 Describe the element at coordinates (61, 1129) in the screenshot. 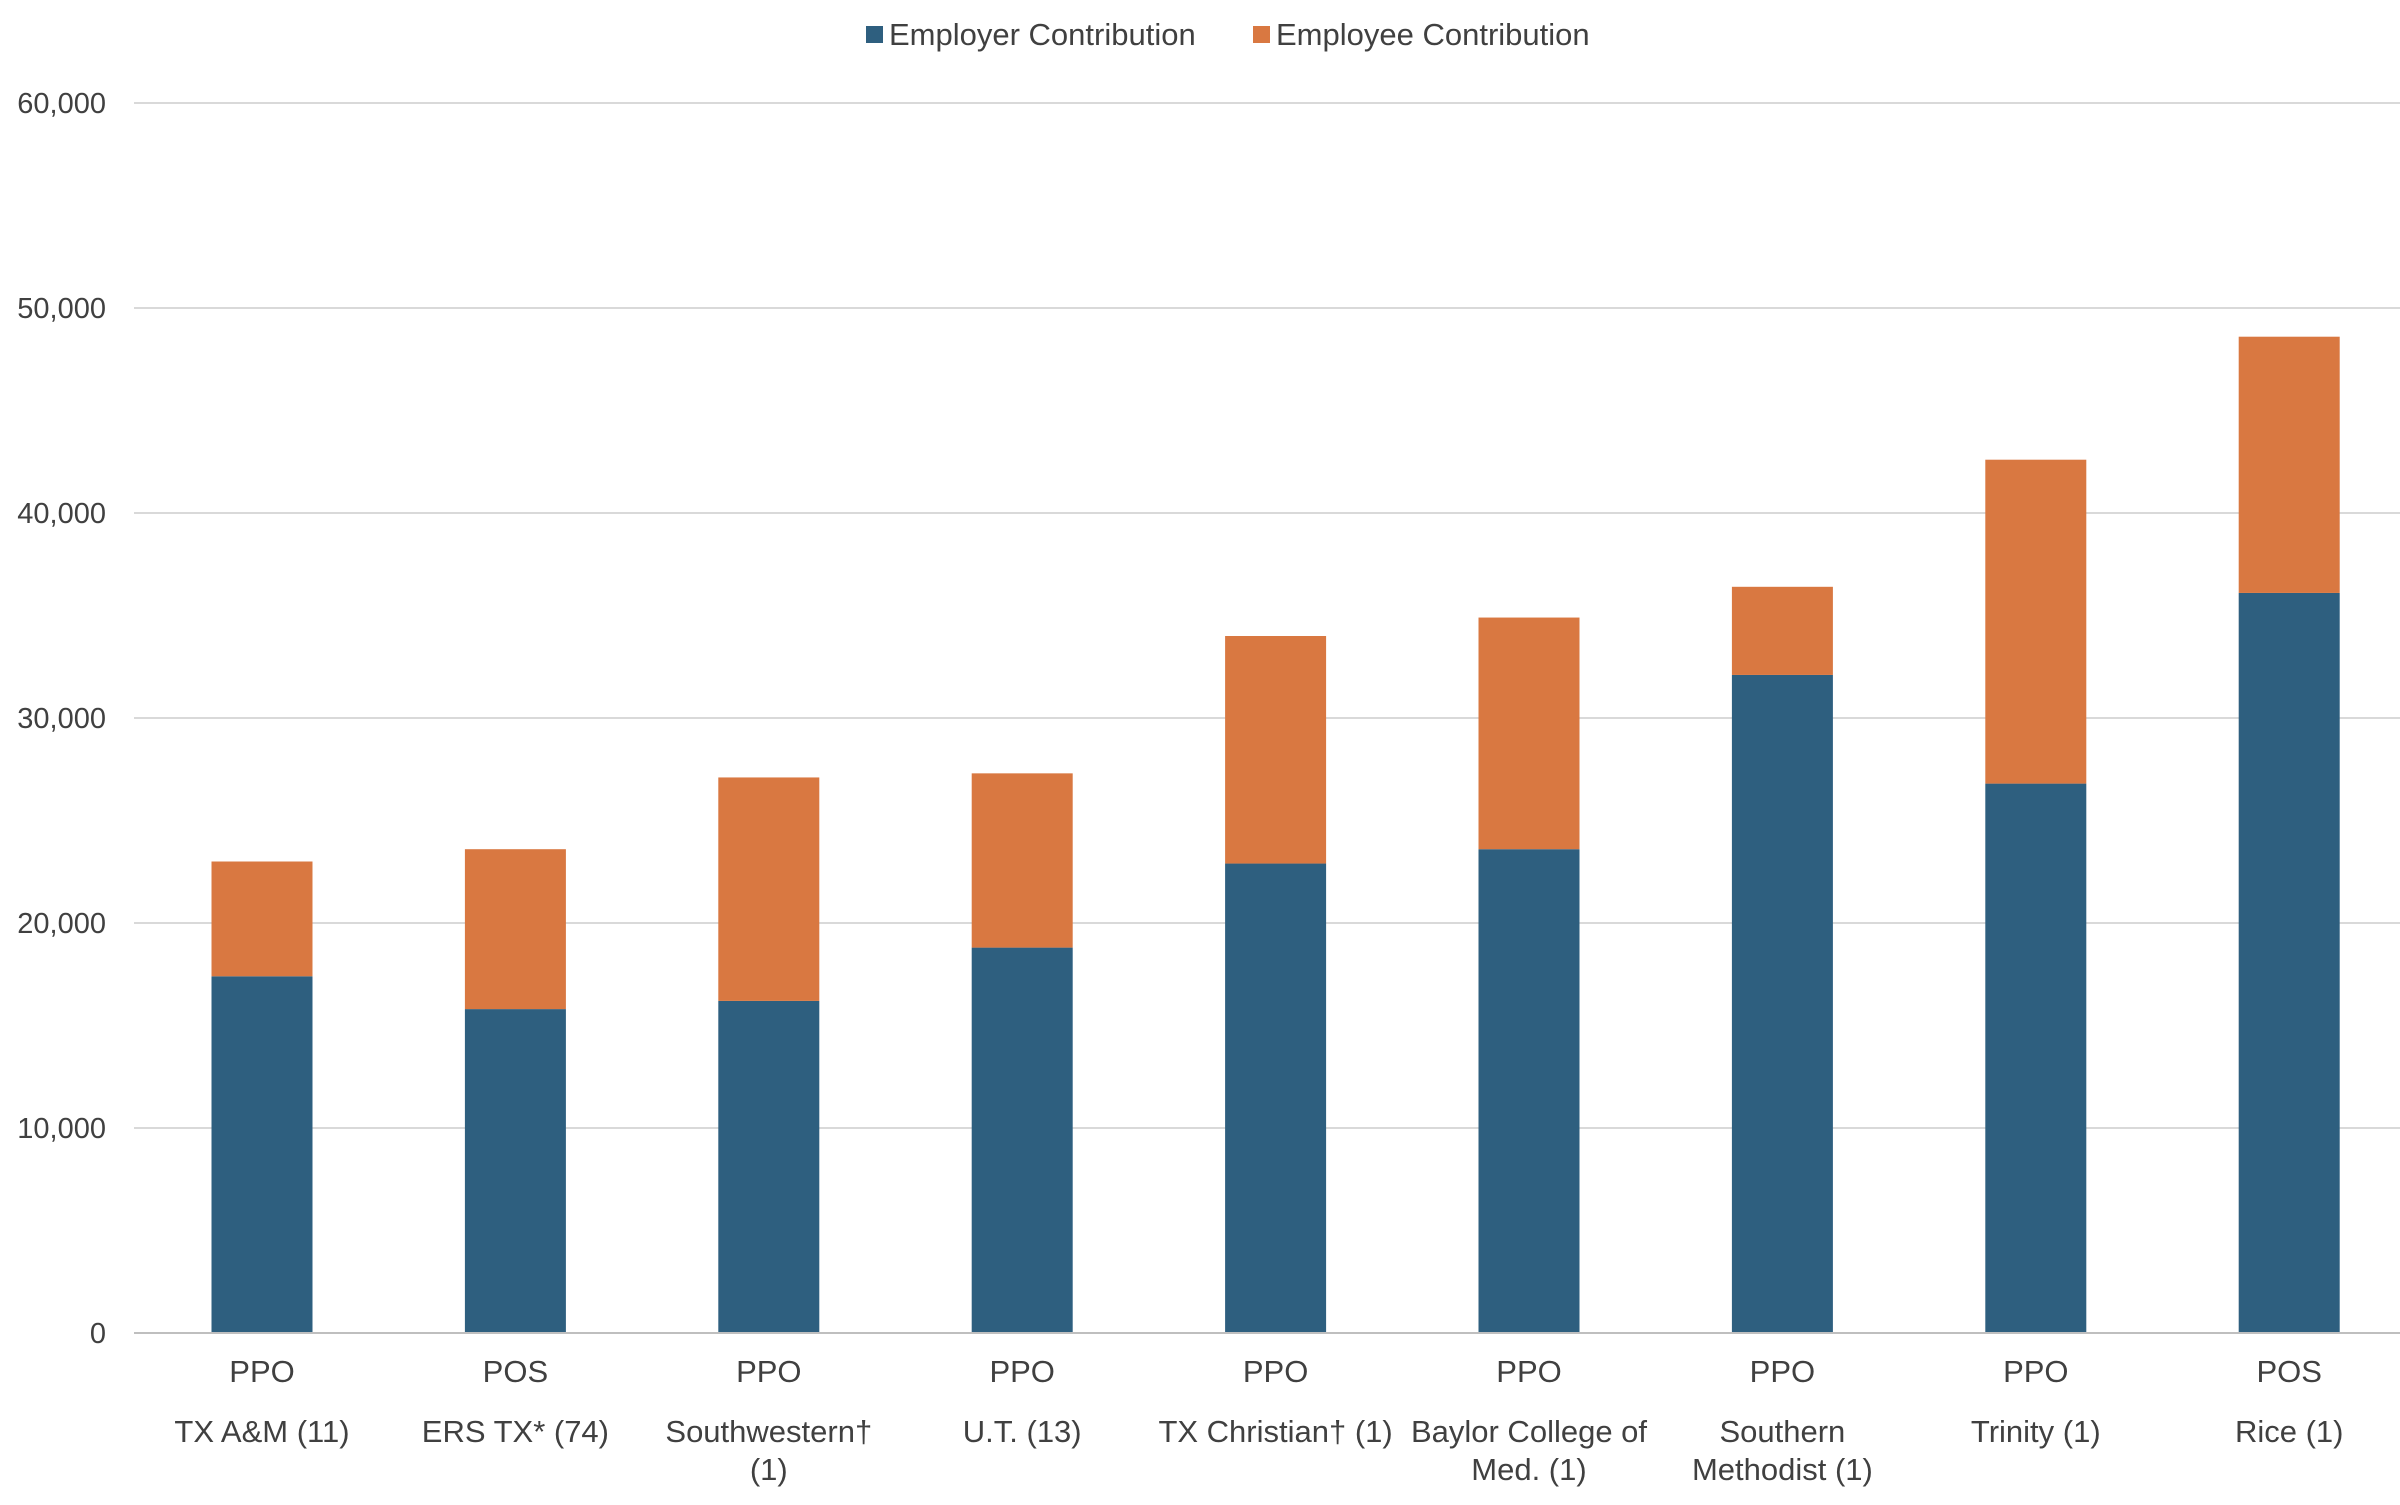

I see `y-tick-label: 10,000` at that location.